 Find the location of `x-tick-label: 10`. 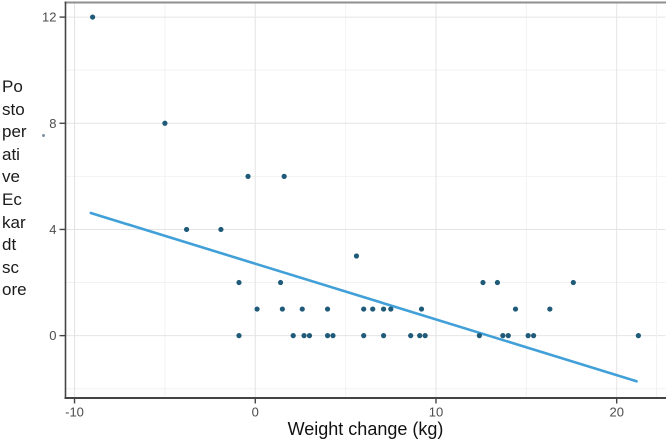

x-tick-label: 10 is located at coordinates (436, 412).